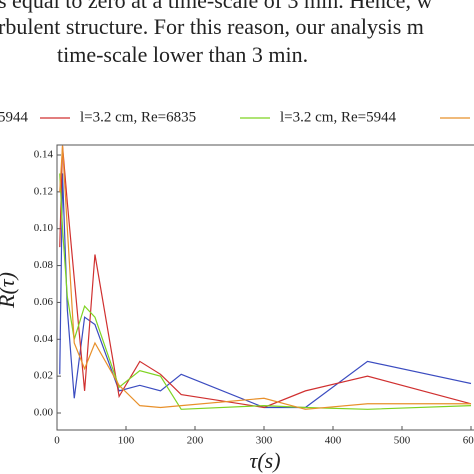 Image resolution: width=474 pixels, height=474 pixels. Describe the element at coordinates (333, 441) in the screenshot. I see `x-tick-label: 400` at that location.